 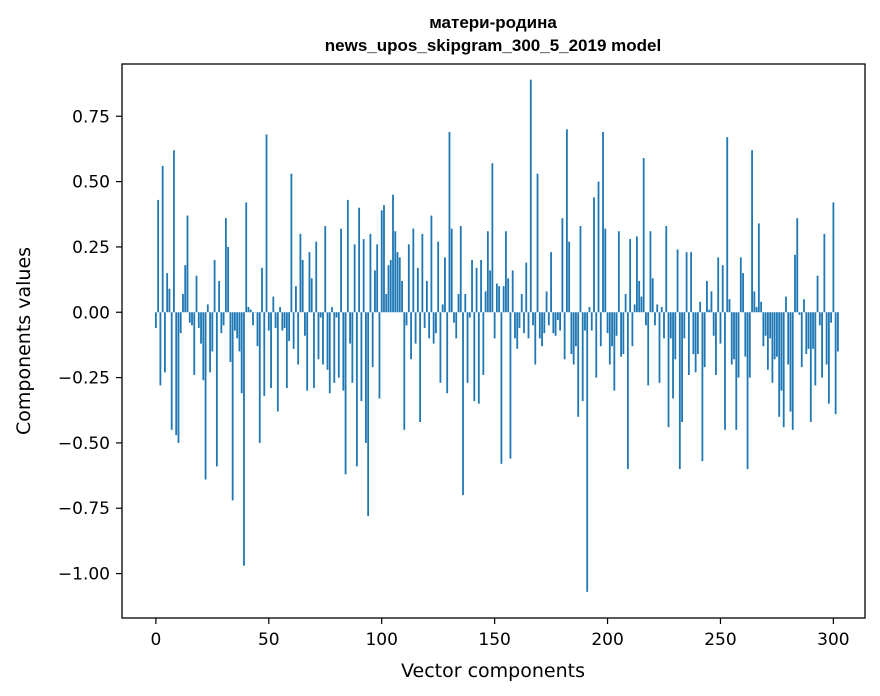 I want to click on x-tick-label: 150, so click(x=494, y=640).